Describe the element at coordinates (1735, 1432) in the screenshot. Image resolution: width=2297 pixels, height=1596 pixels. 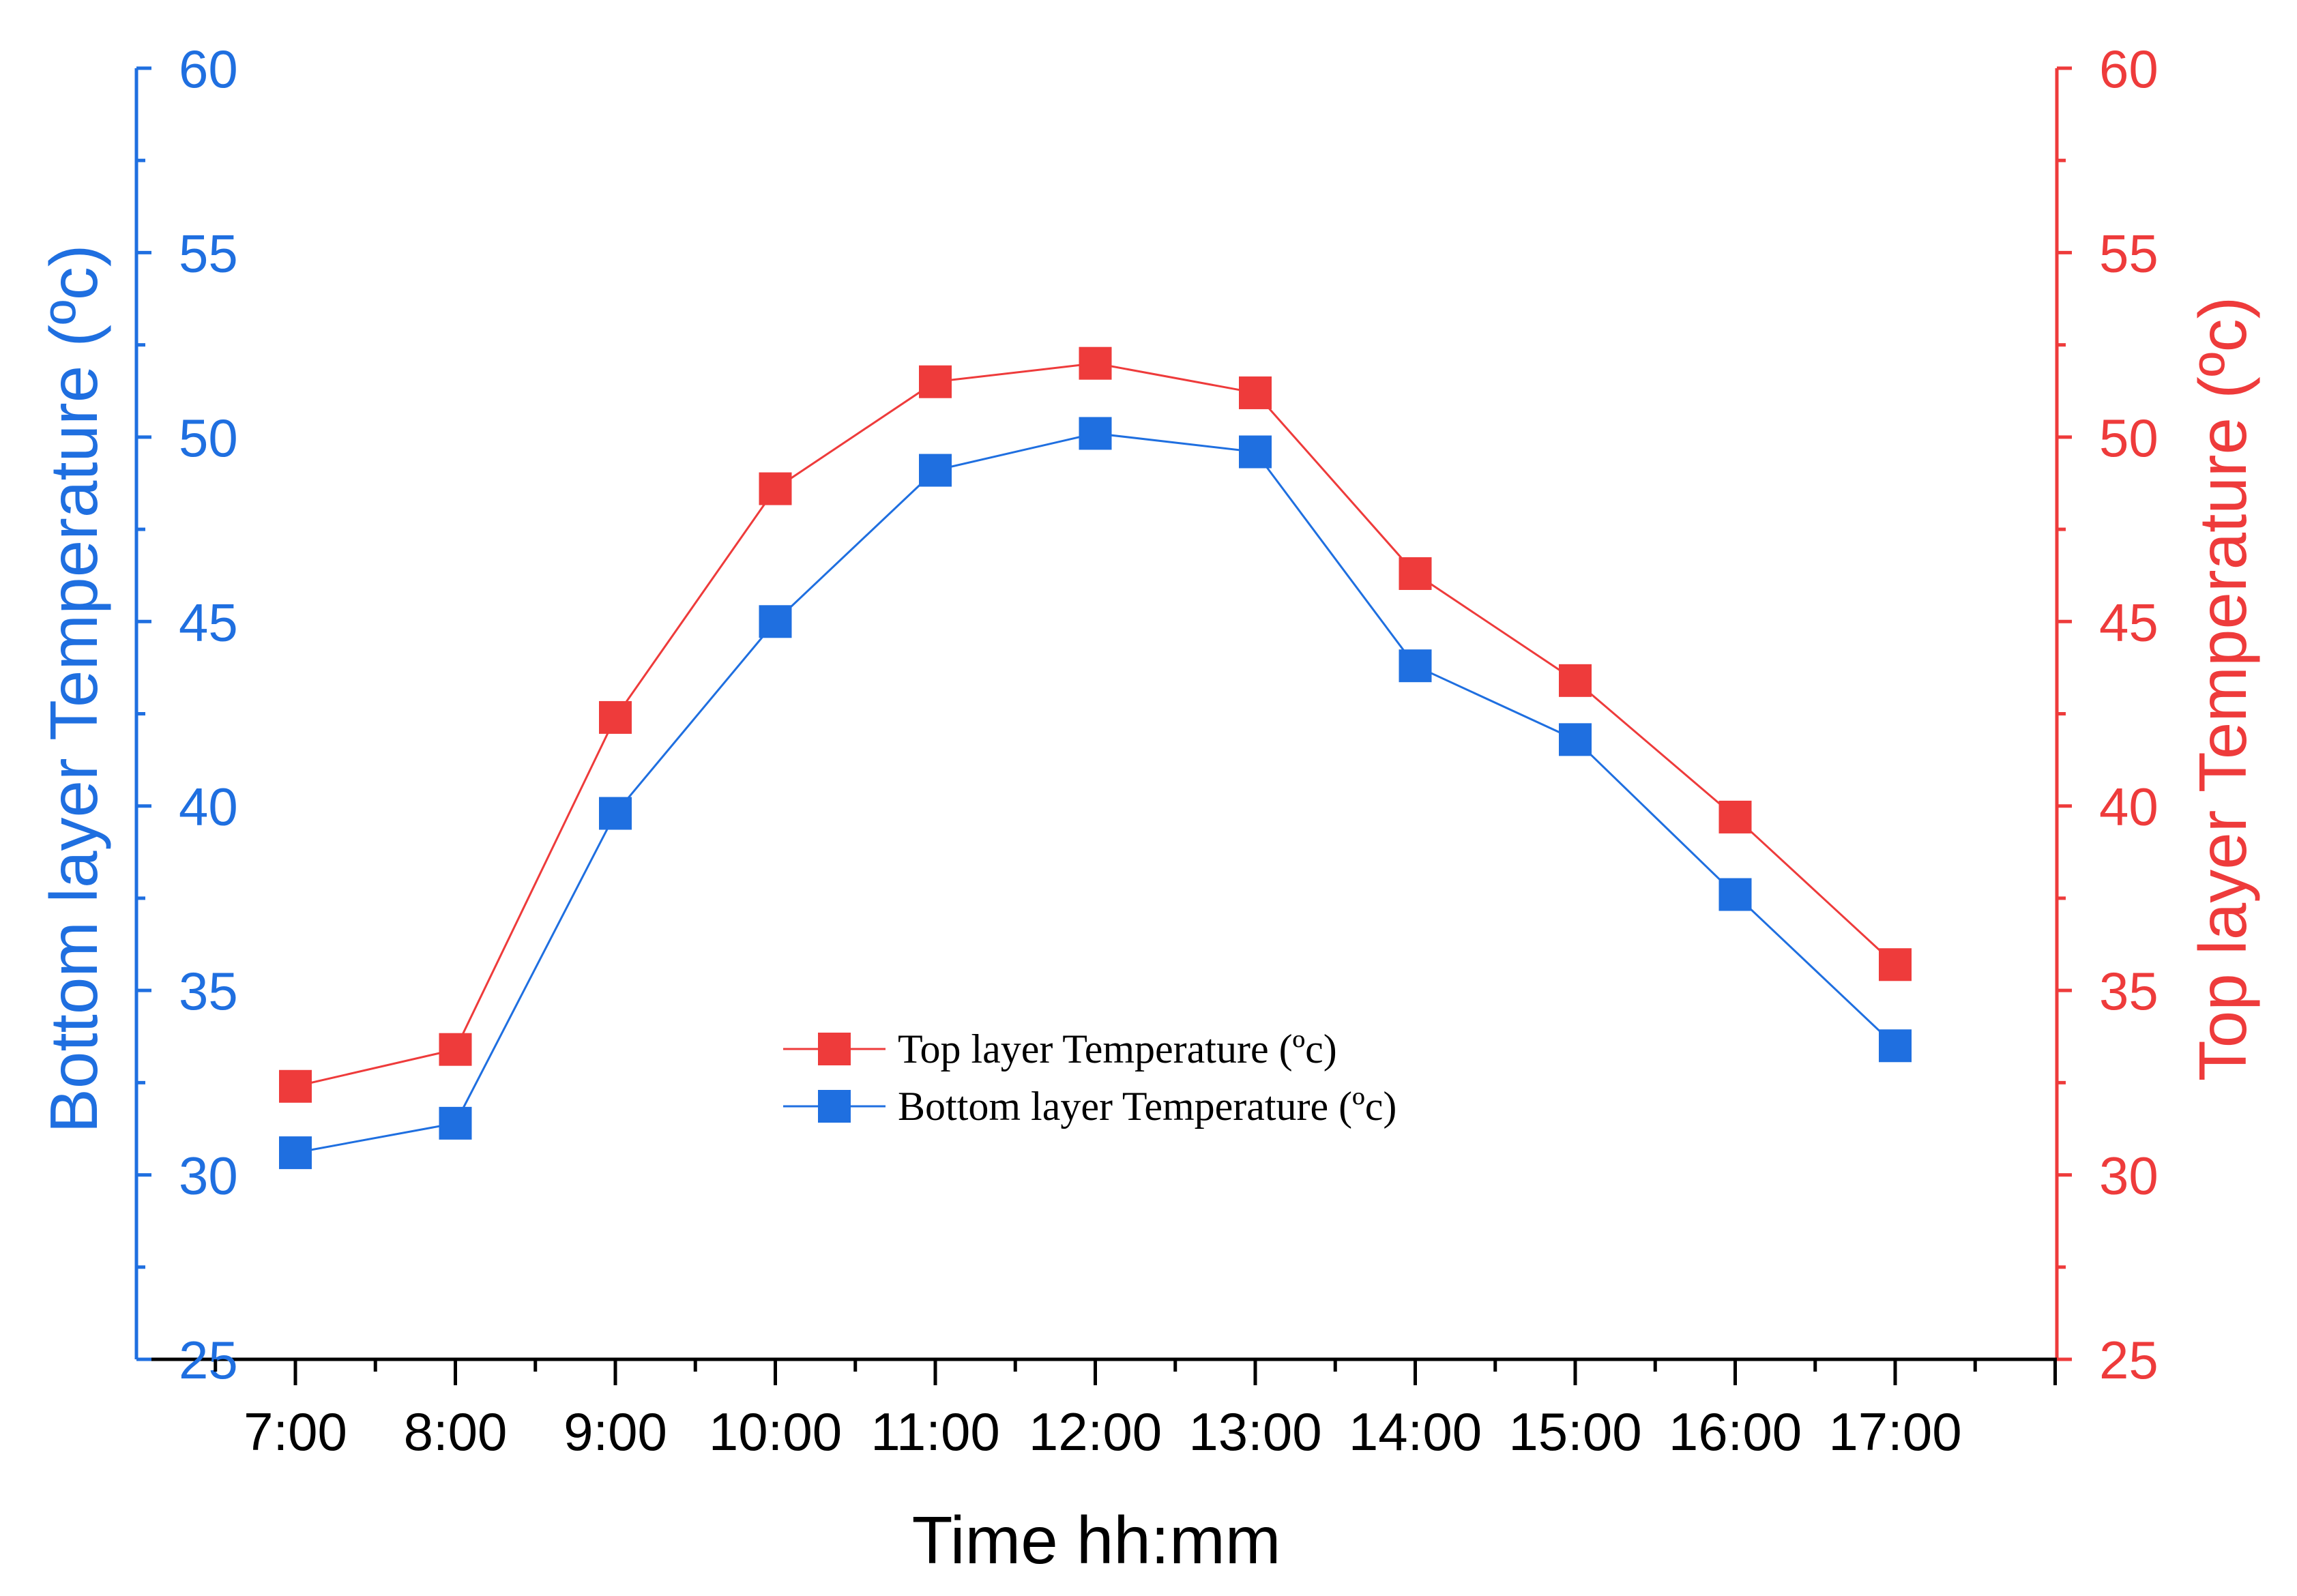
I see `x-tick-label: 16:00` at that location.